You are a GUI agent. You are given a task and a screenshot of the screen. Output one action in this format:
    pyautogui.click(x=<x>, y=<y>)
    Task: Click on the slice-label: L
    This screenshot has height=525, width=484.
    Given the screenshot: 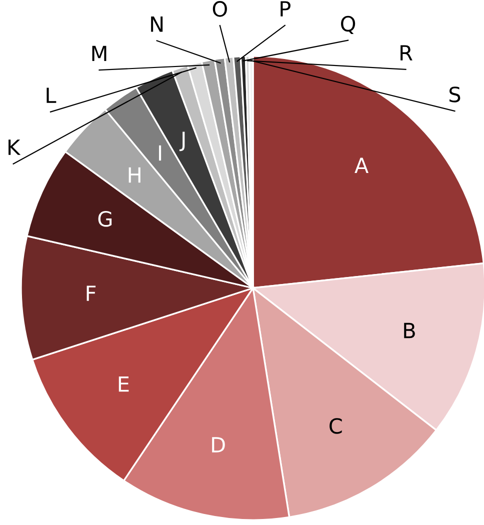 What is the action you would take?
    pyautogui.click(x=51, y=95)
    